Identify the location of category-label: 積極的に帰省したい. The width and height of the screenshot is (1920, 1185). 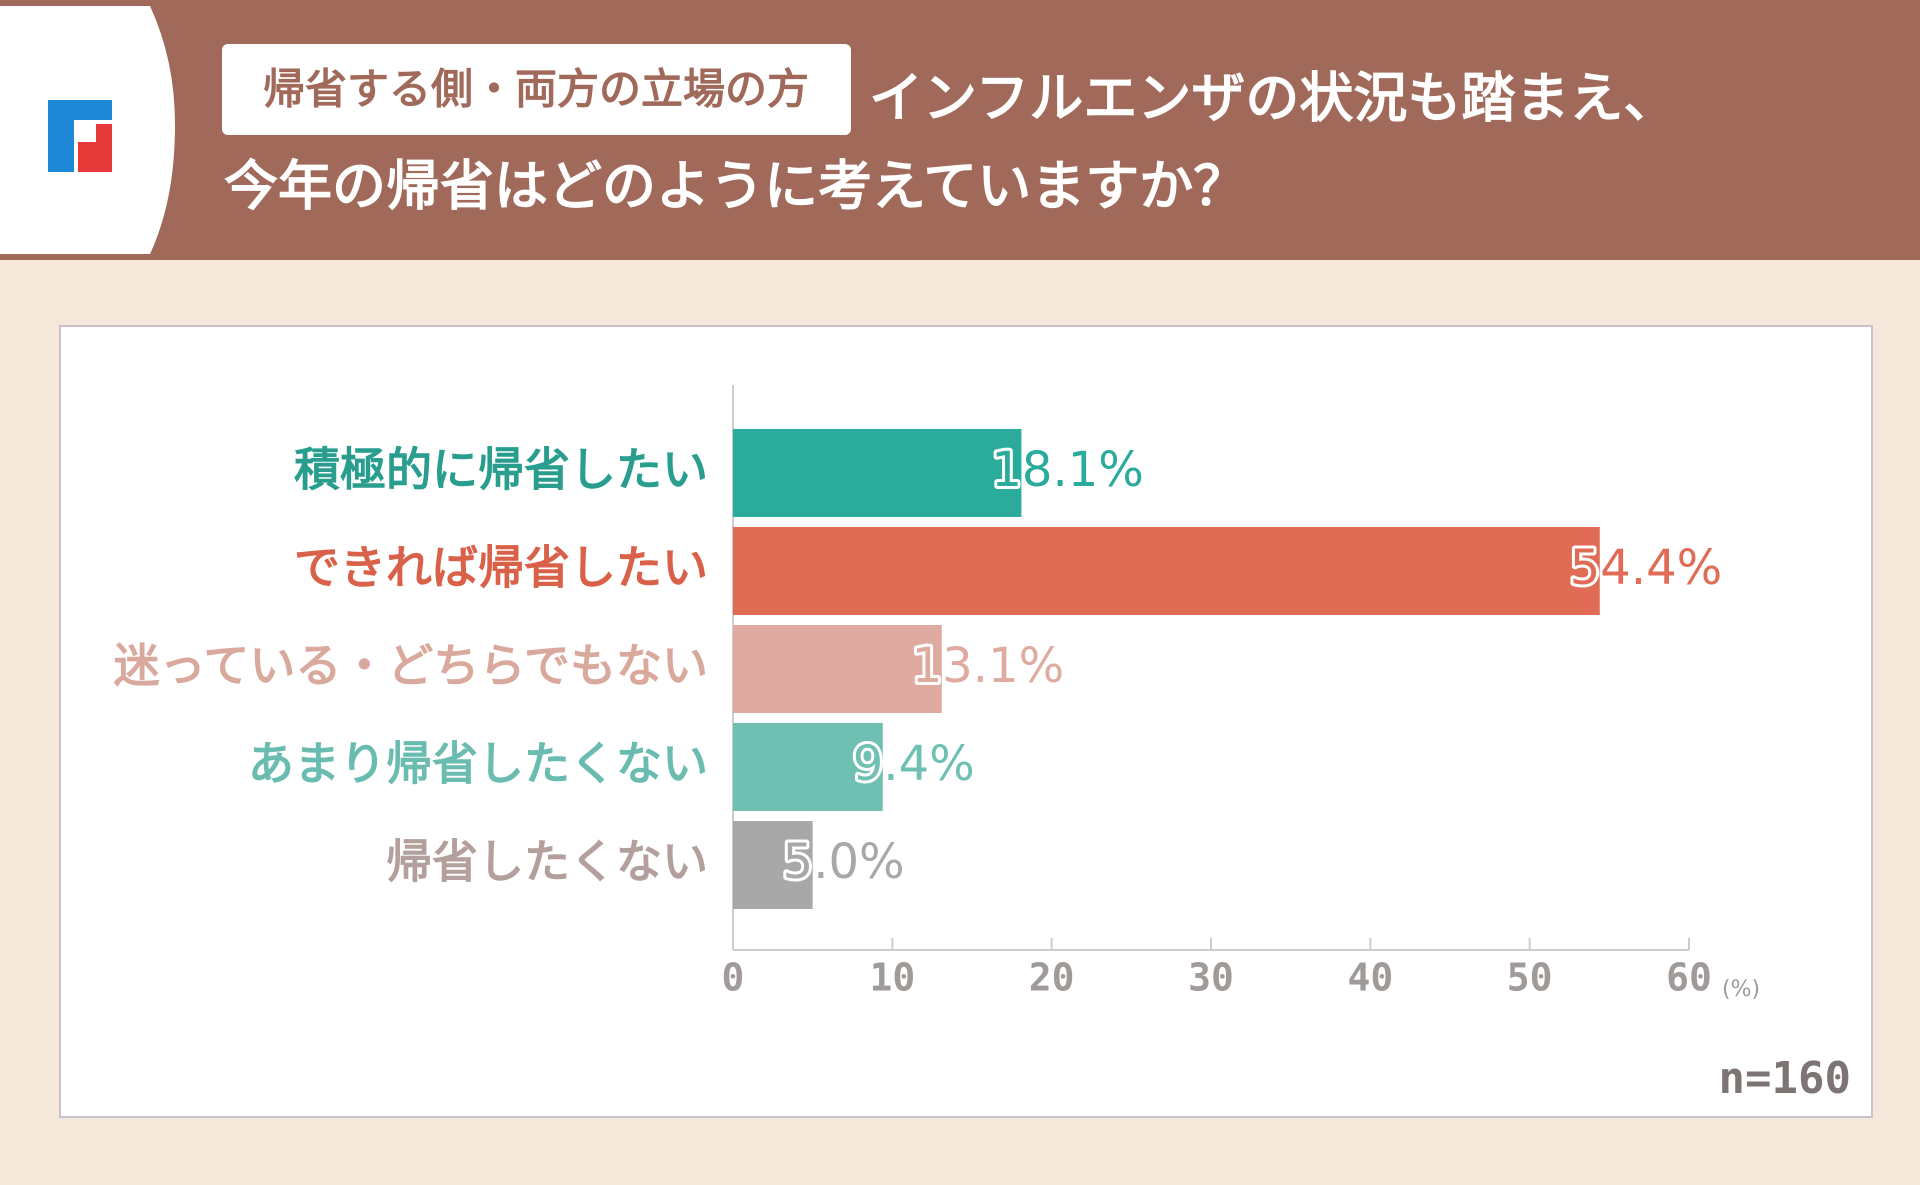
(501, 470).